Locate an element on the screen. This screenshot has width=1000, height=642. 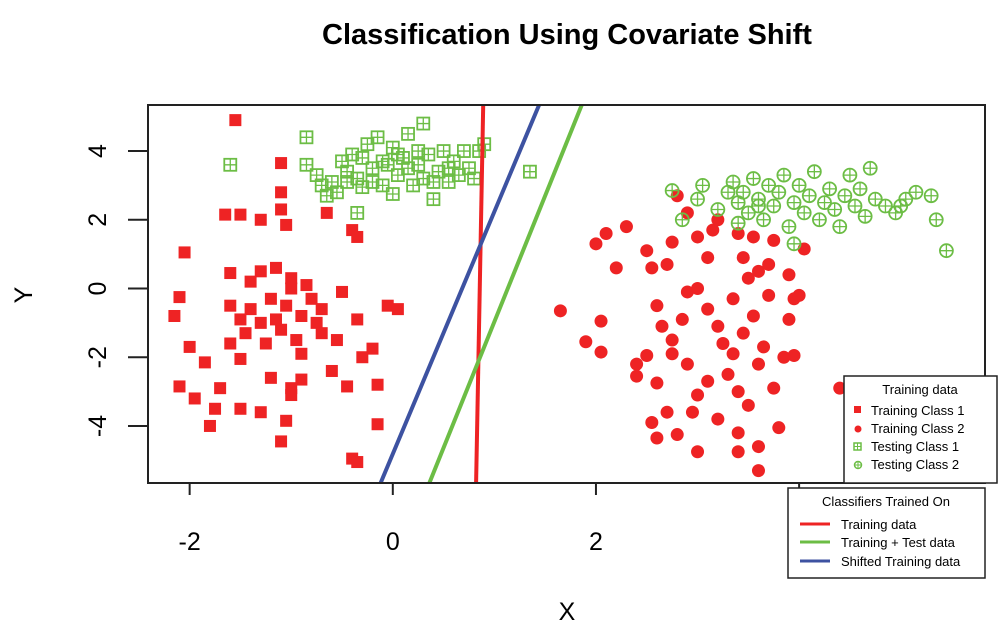
legend-entry: Testing Class 2 is located at coordinates (915, 464).